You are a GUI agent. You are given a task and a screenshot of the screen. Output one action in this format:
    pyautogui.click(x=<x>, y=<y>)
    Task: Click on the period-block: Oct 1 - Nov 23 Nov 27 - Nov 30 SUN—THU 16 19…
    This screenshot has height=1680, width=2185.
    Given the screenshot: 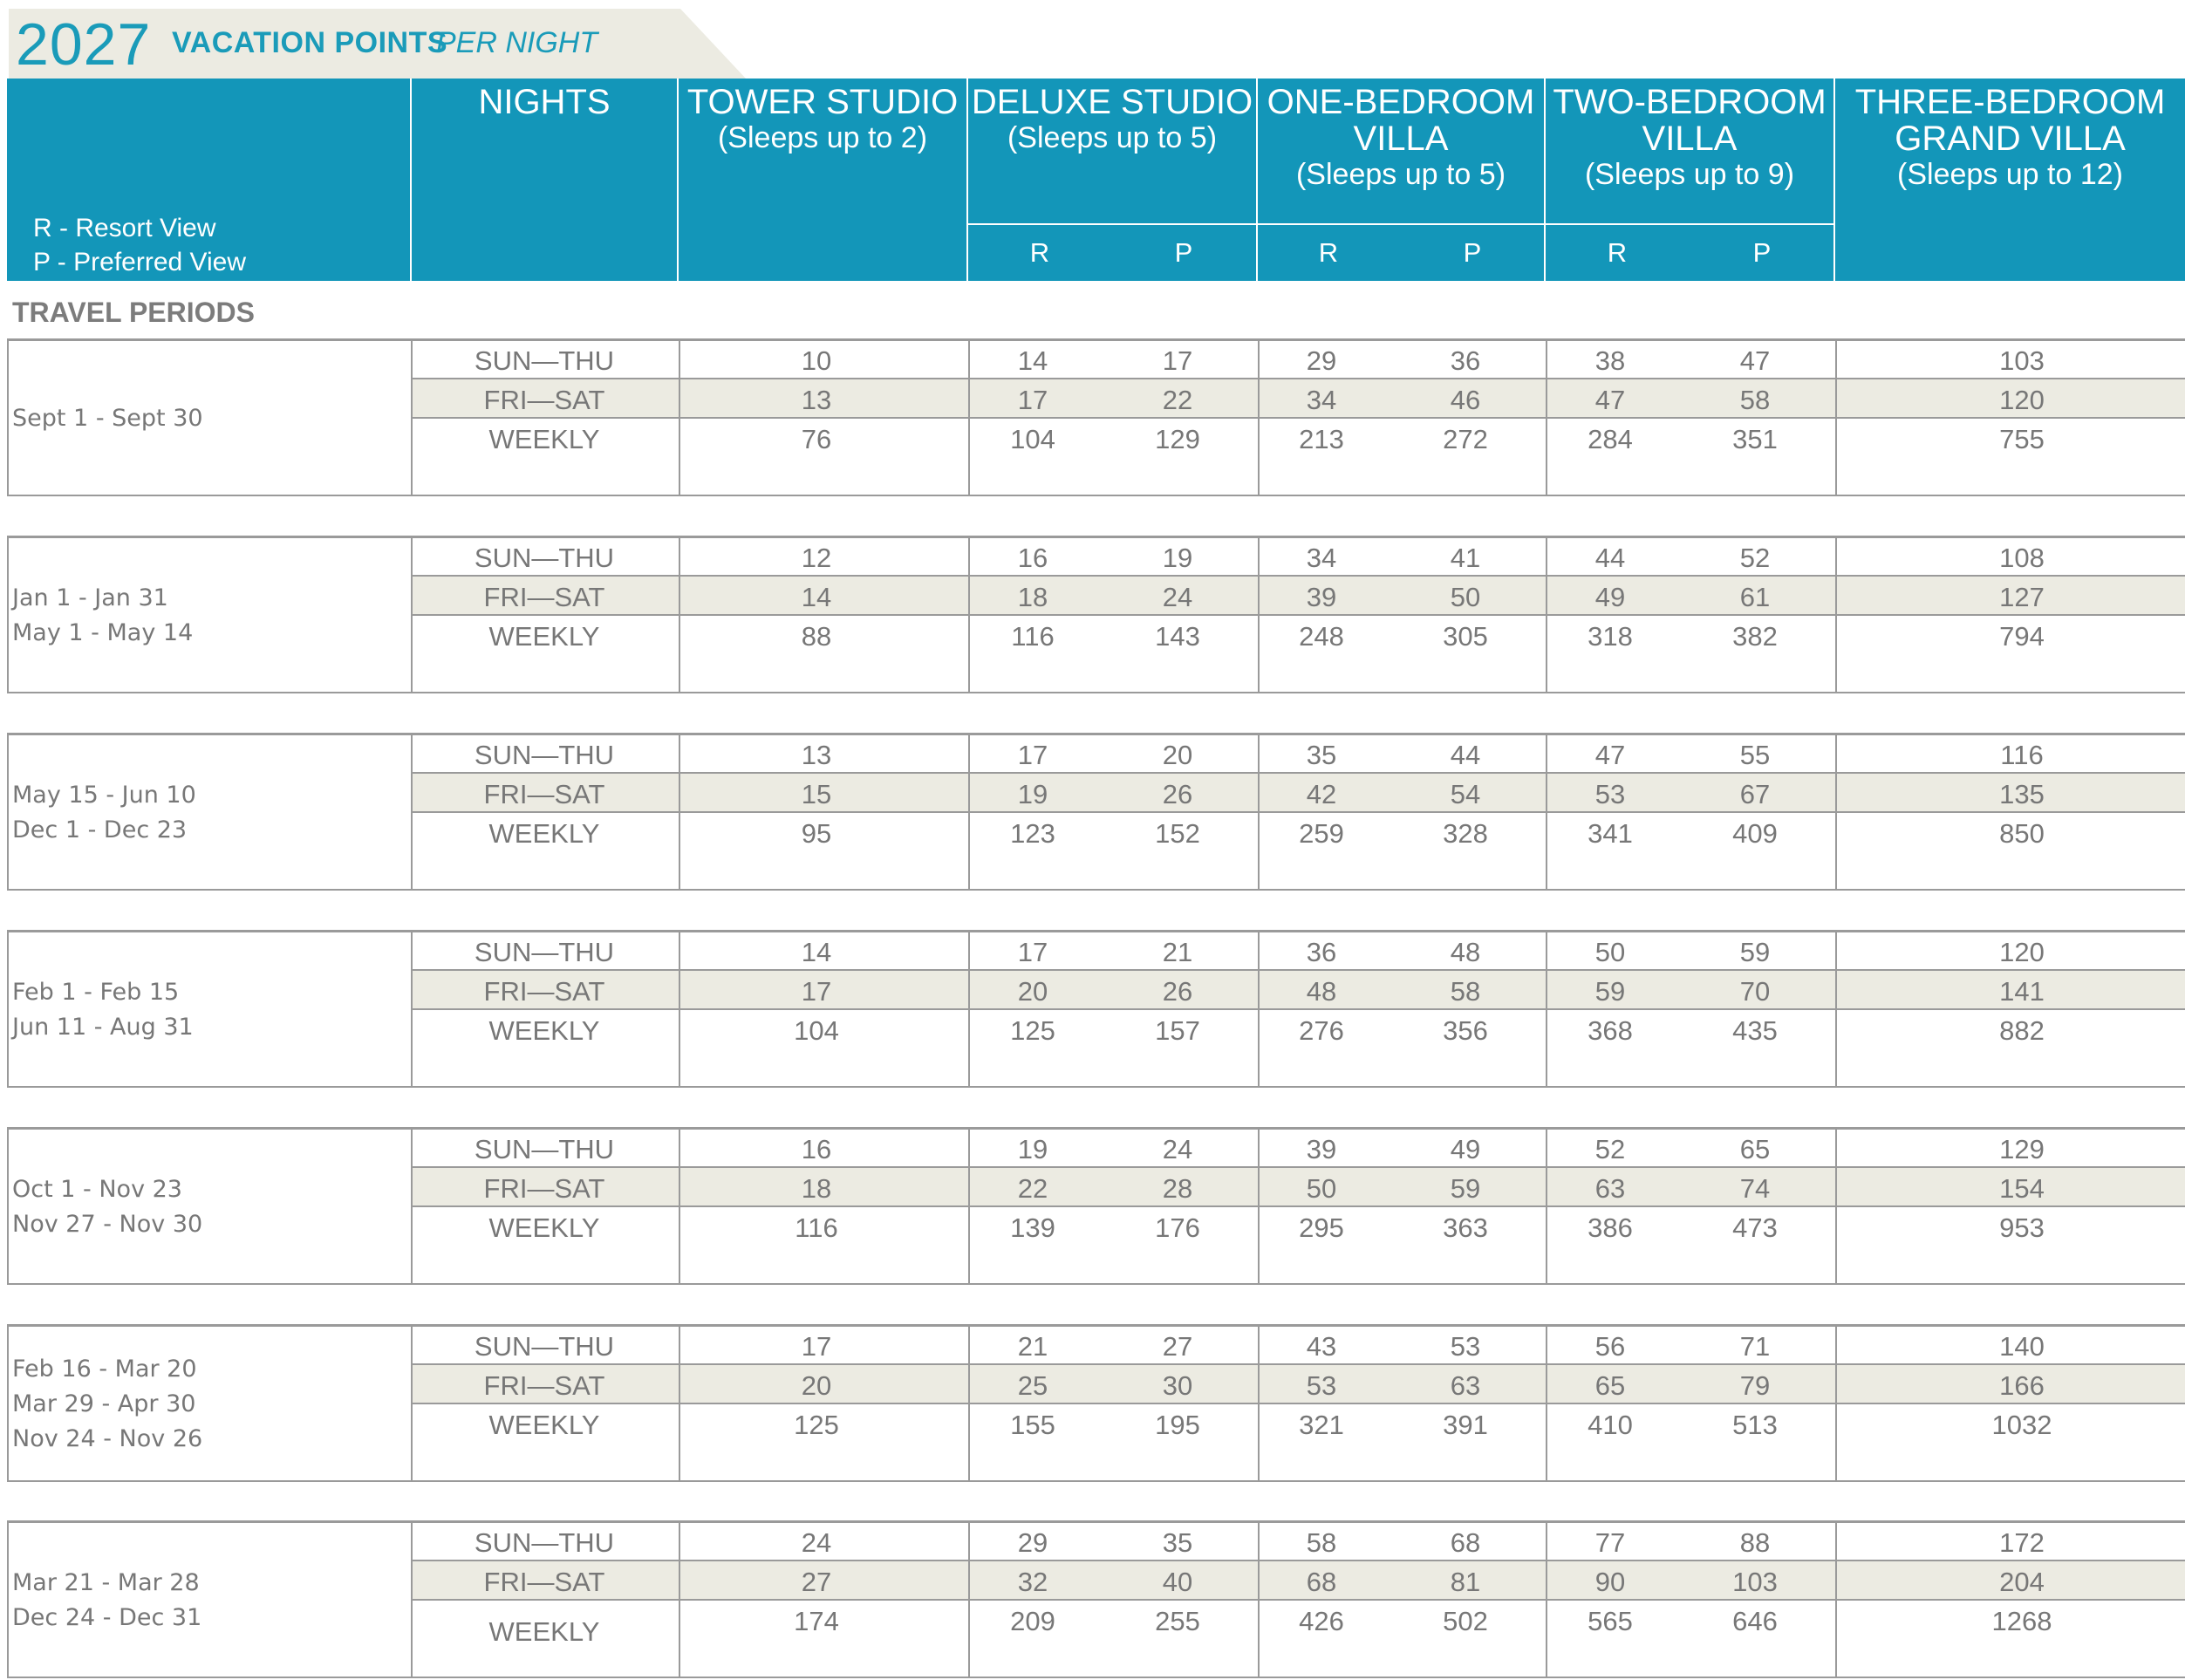 What is the action you would take?
    pyautogui.click(x=1096, y=1206)
    